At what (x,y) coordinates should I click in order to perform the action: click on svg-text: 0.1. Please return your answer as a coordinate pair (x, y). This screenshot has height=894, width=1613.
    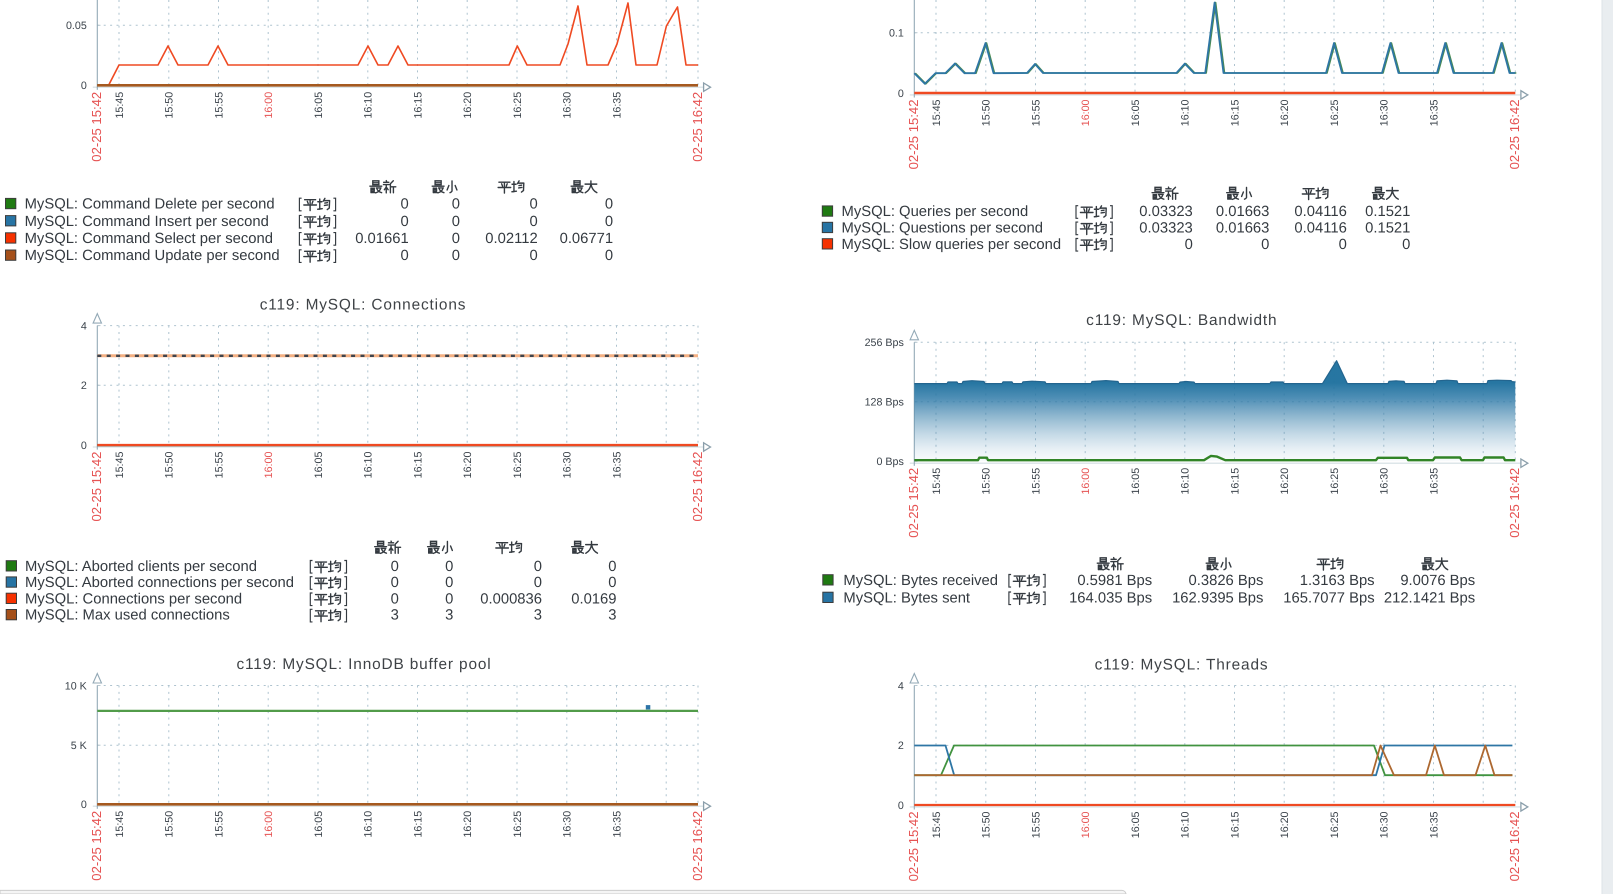
    Looking at the image, I should click on (896, 34).